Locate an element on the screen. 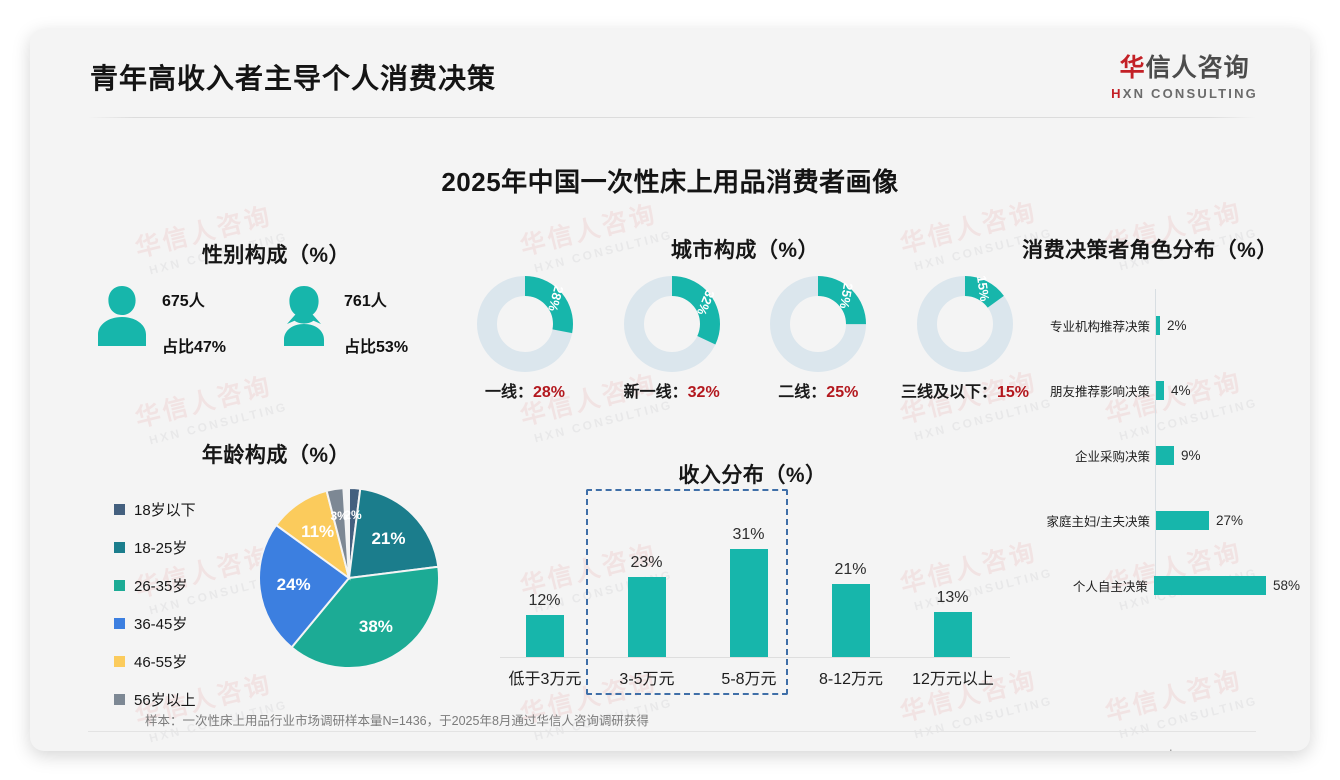  website-url: www.hxrcon.com is located at coordinates (1187, 749).